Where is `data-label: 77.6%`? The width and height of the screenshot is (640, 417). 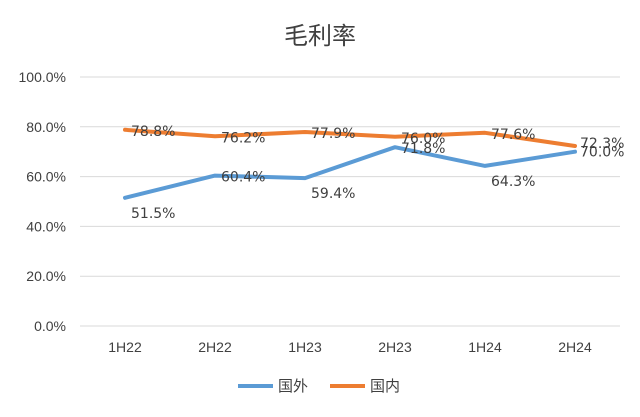
data-label: 77.6% is located at coordinates (513, 135).